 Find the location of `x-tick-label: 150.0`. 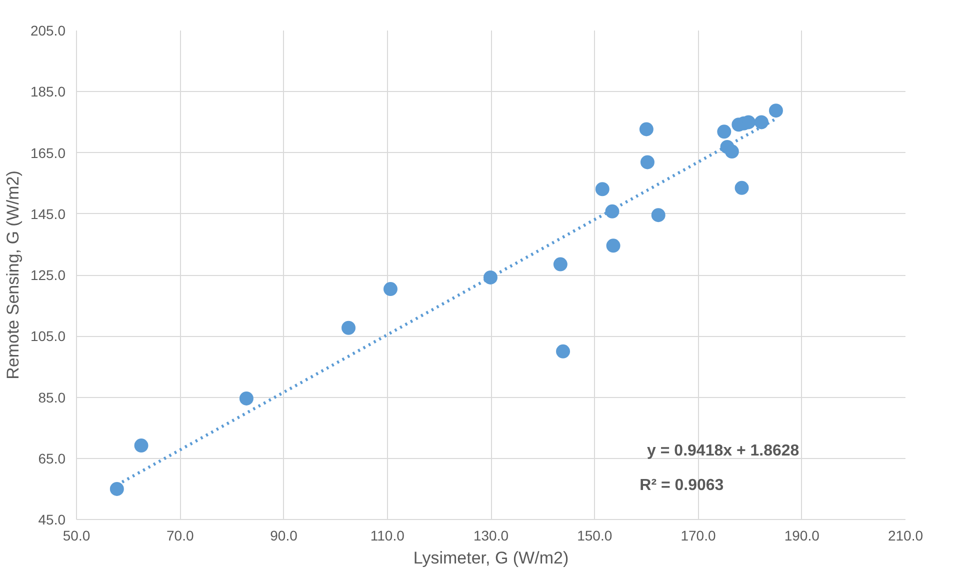

x-tick-label: 150.0 is located at coordinates (594, 536).